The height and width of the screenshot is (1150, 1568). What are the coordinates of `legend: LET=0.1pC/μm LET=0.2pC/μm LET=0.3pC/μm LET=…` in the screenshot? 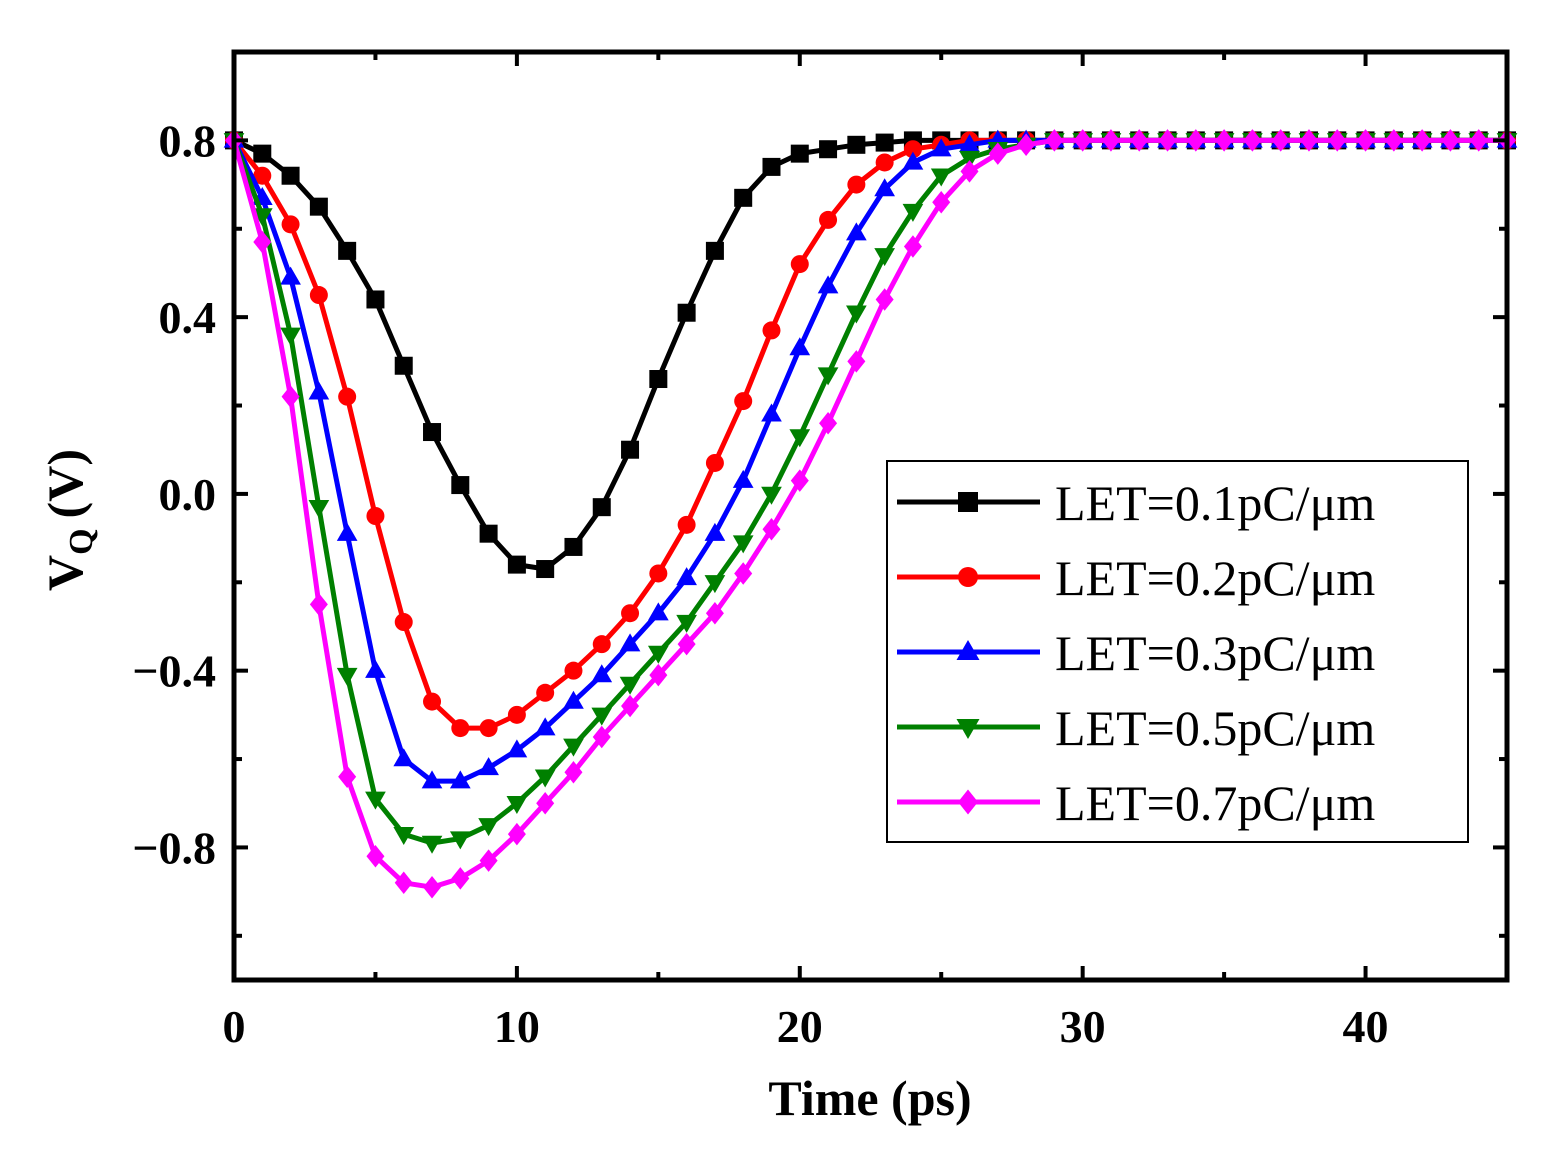 It's located at (1177, 651).